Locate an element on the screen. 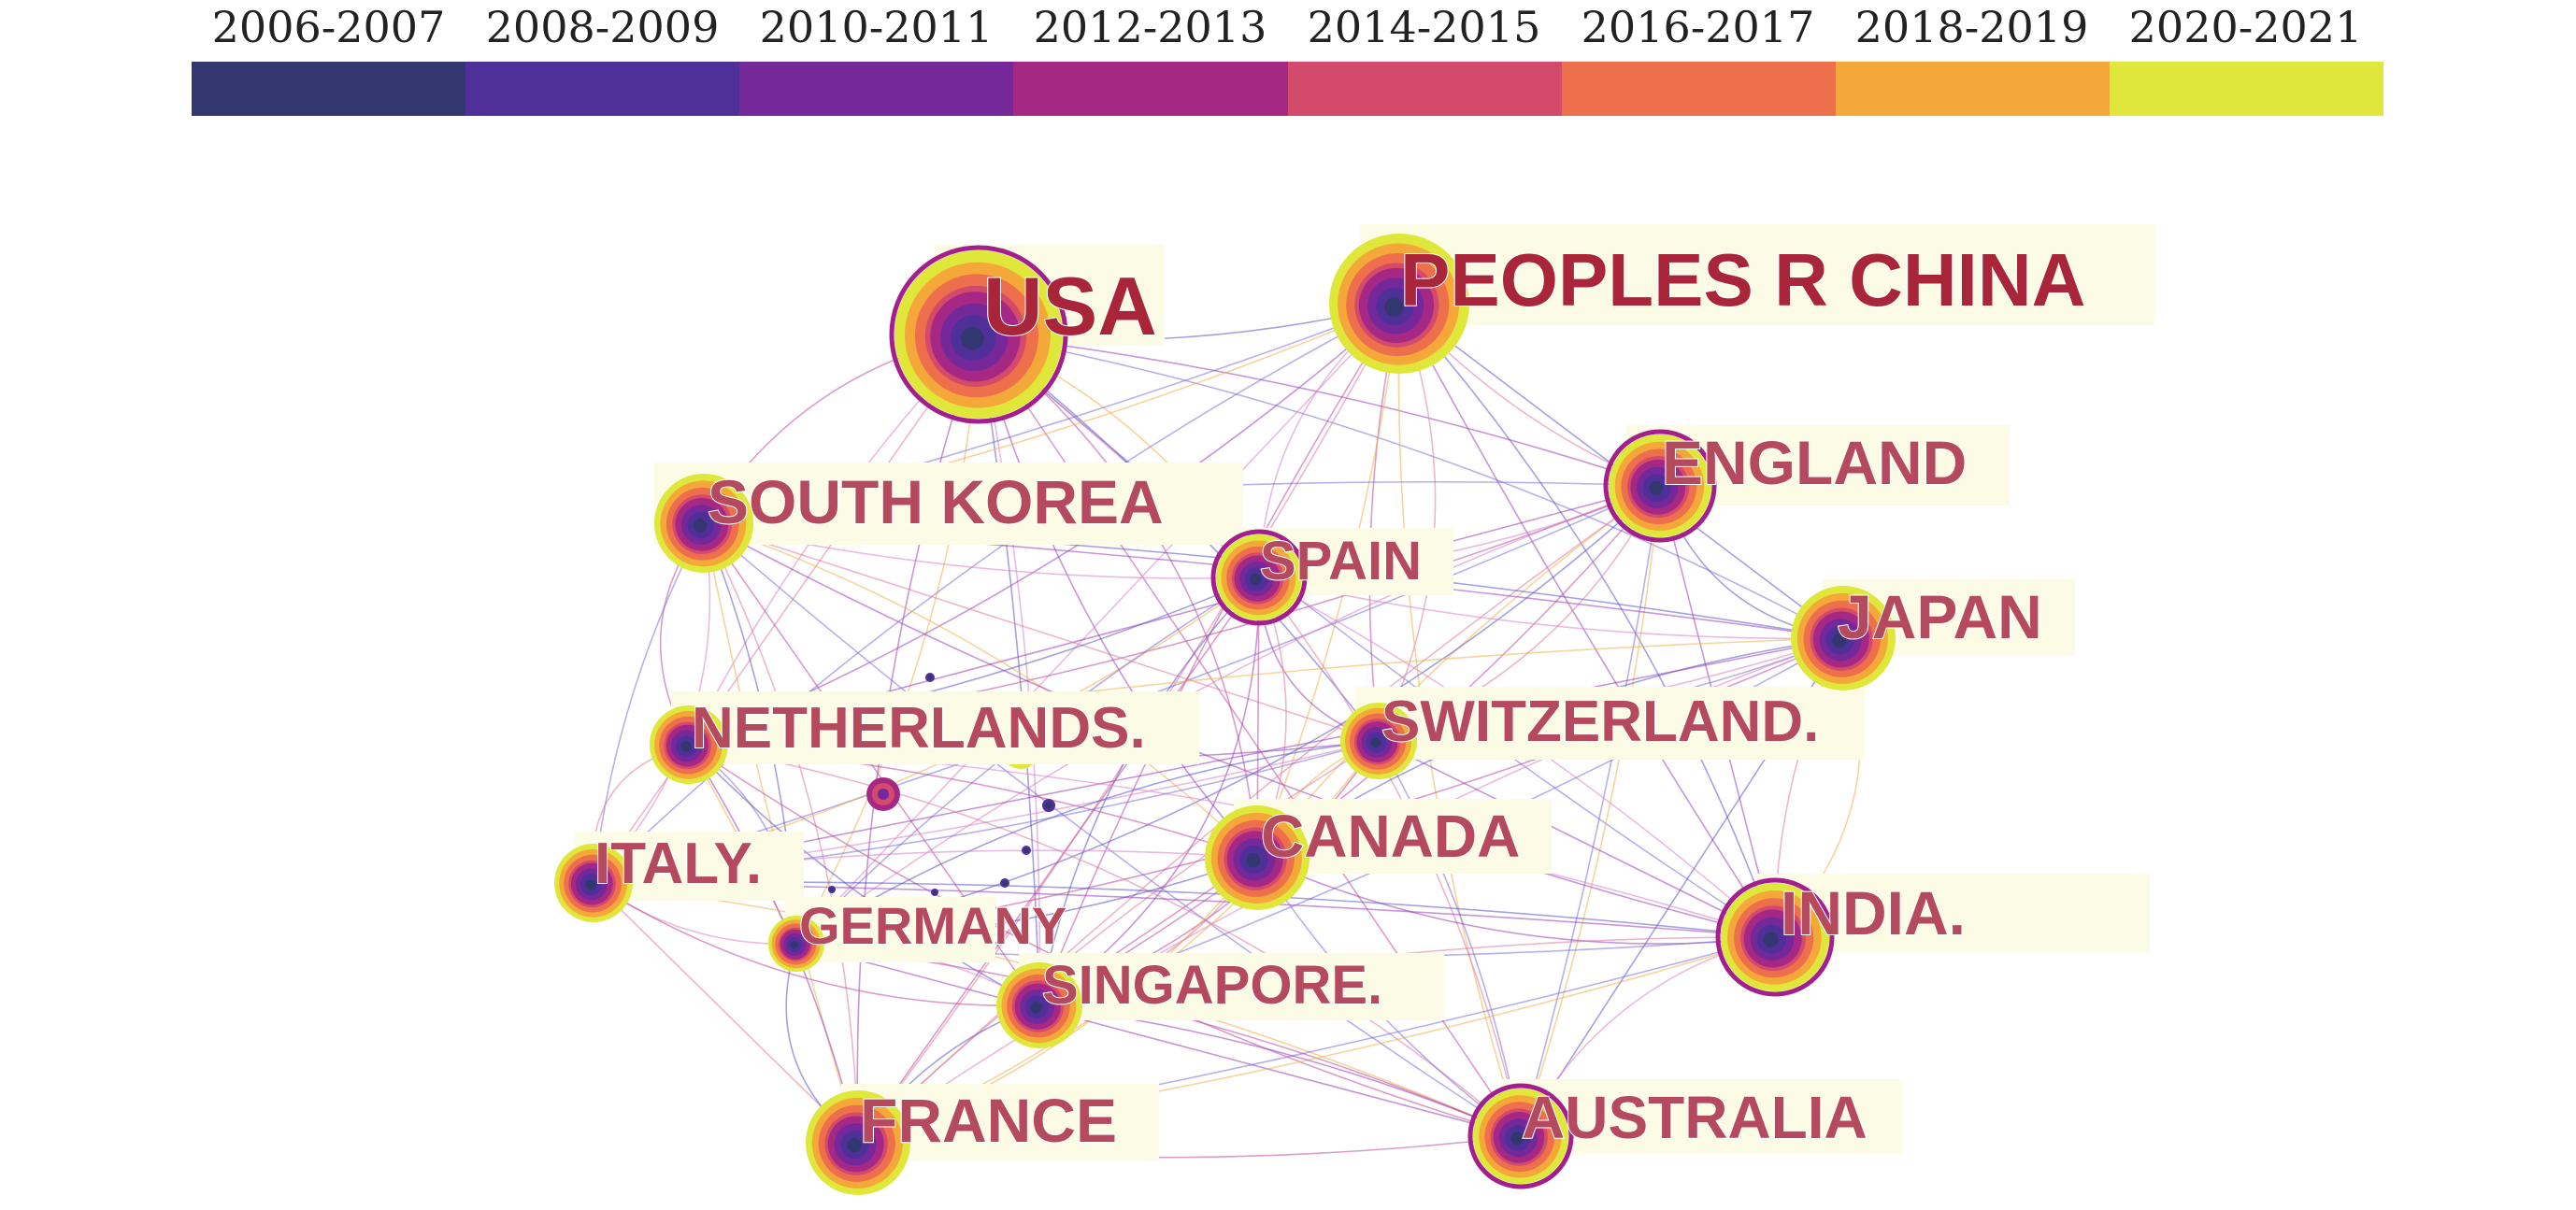 Image resolution: width=2576 pixels, height=1210 pixels. country-node-spain is located at coordinates (1259, 578).